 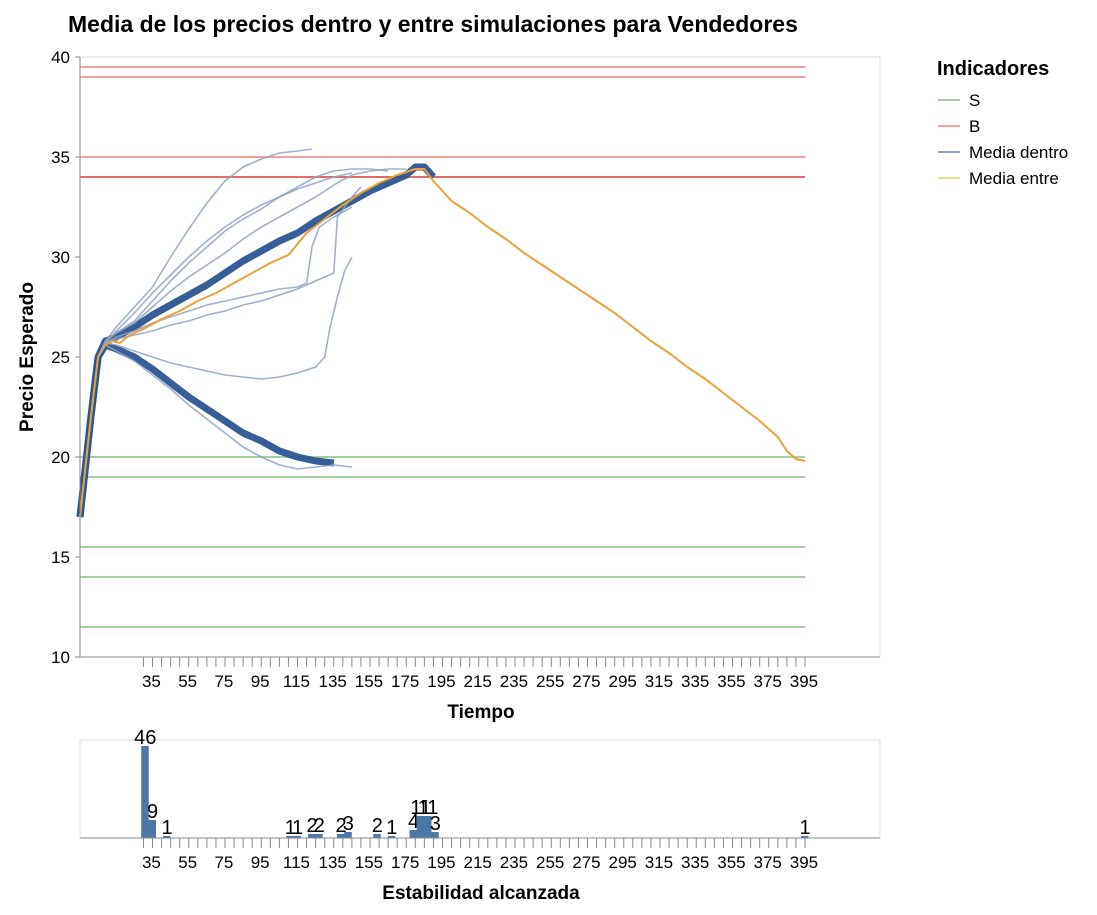 What do you see at coordinates (1002, 123) in the screenshot?
I see `legend: Indicadores SB Media dentro Media entre` at bounding box center [1002, 123].